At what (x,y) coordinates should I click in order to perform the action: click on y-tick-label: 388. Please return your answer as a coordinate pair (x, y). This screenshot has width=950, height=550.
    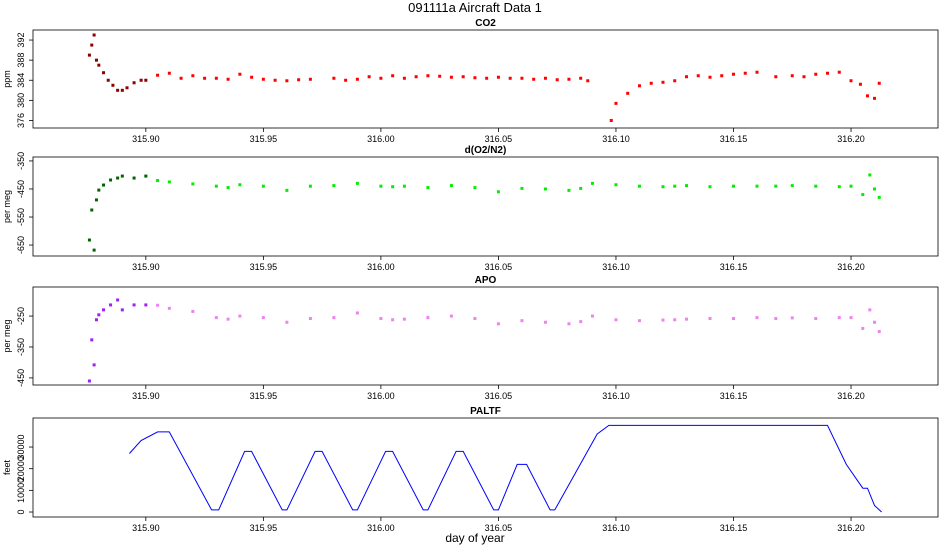
    Looking at the image, I should click on (21, 60).